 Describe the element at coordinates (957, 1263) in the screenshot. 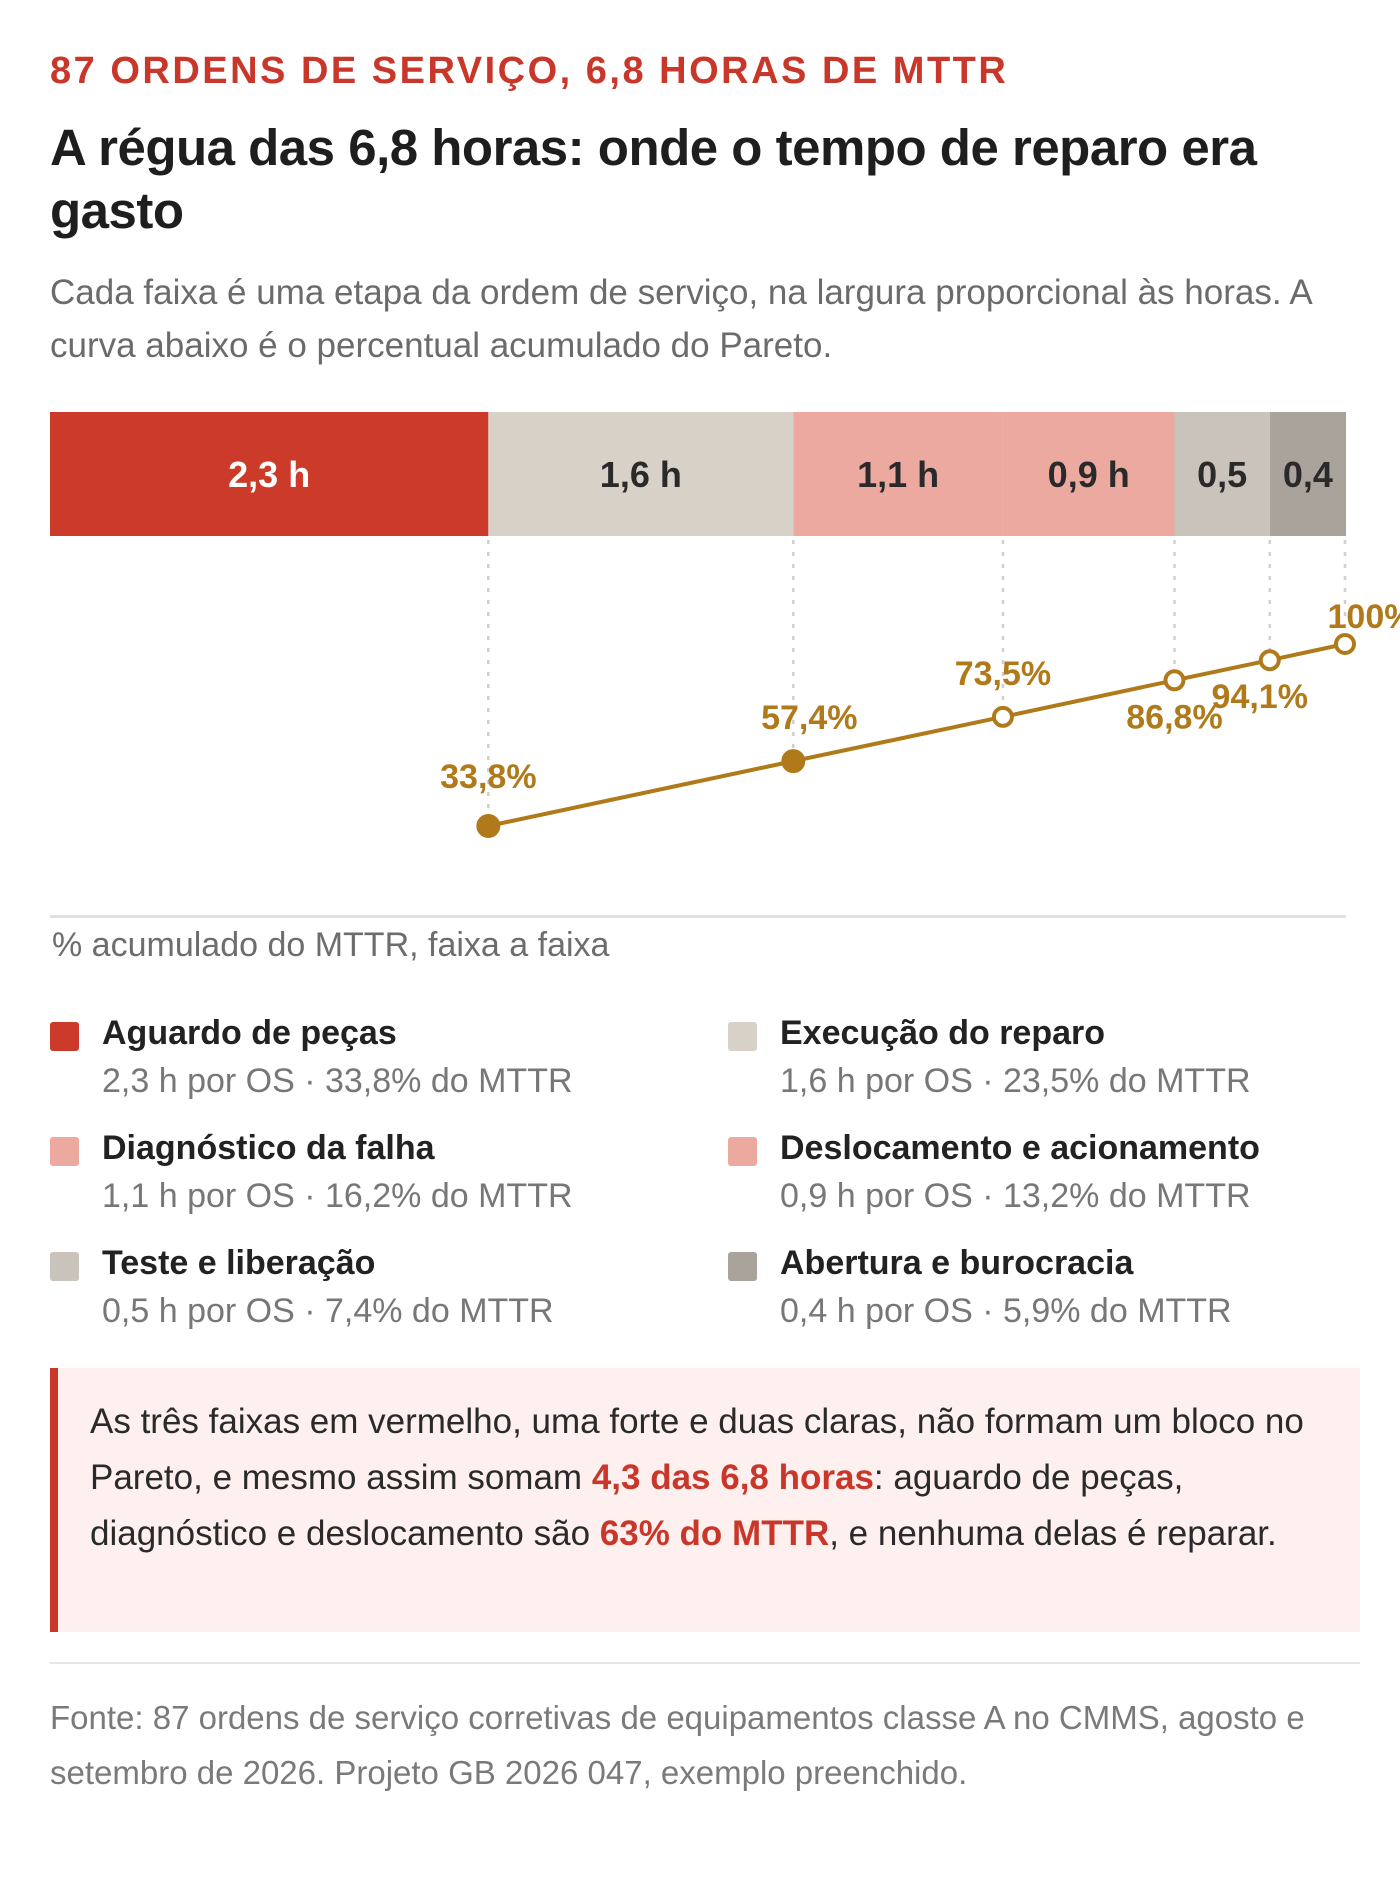

I see `legend-name: Abertura e burocracia` at that location.